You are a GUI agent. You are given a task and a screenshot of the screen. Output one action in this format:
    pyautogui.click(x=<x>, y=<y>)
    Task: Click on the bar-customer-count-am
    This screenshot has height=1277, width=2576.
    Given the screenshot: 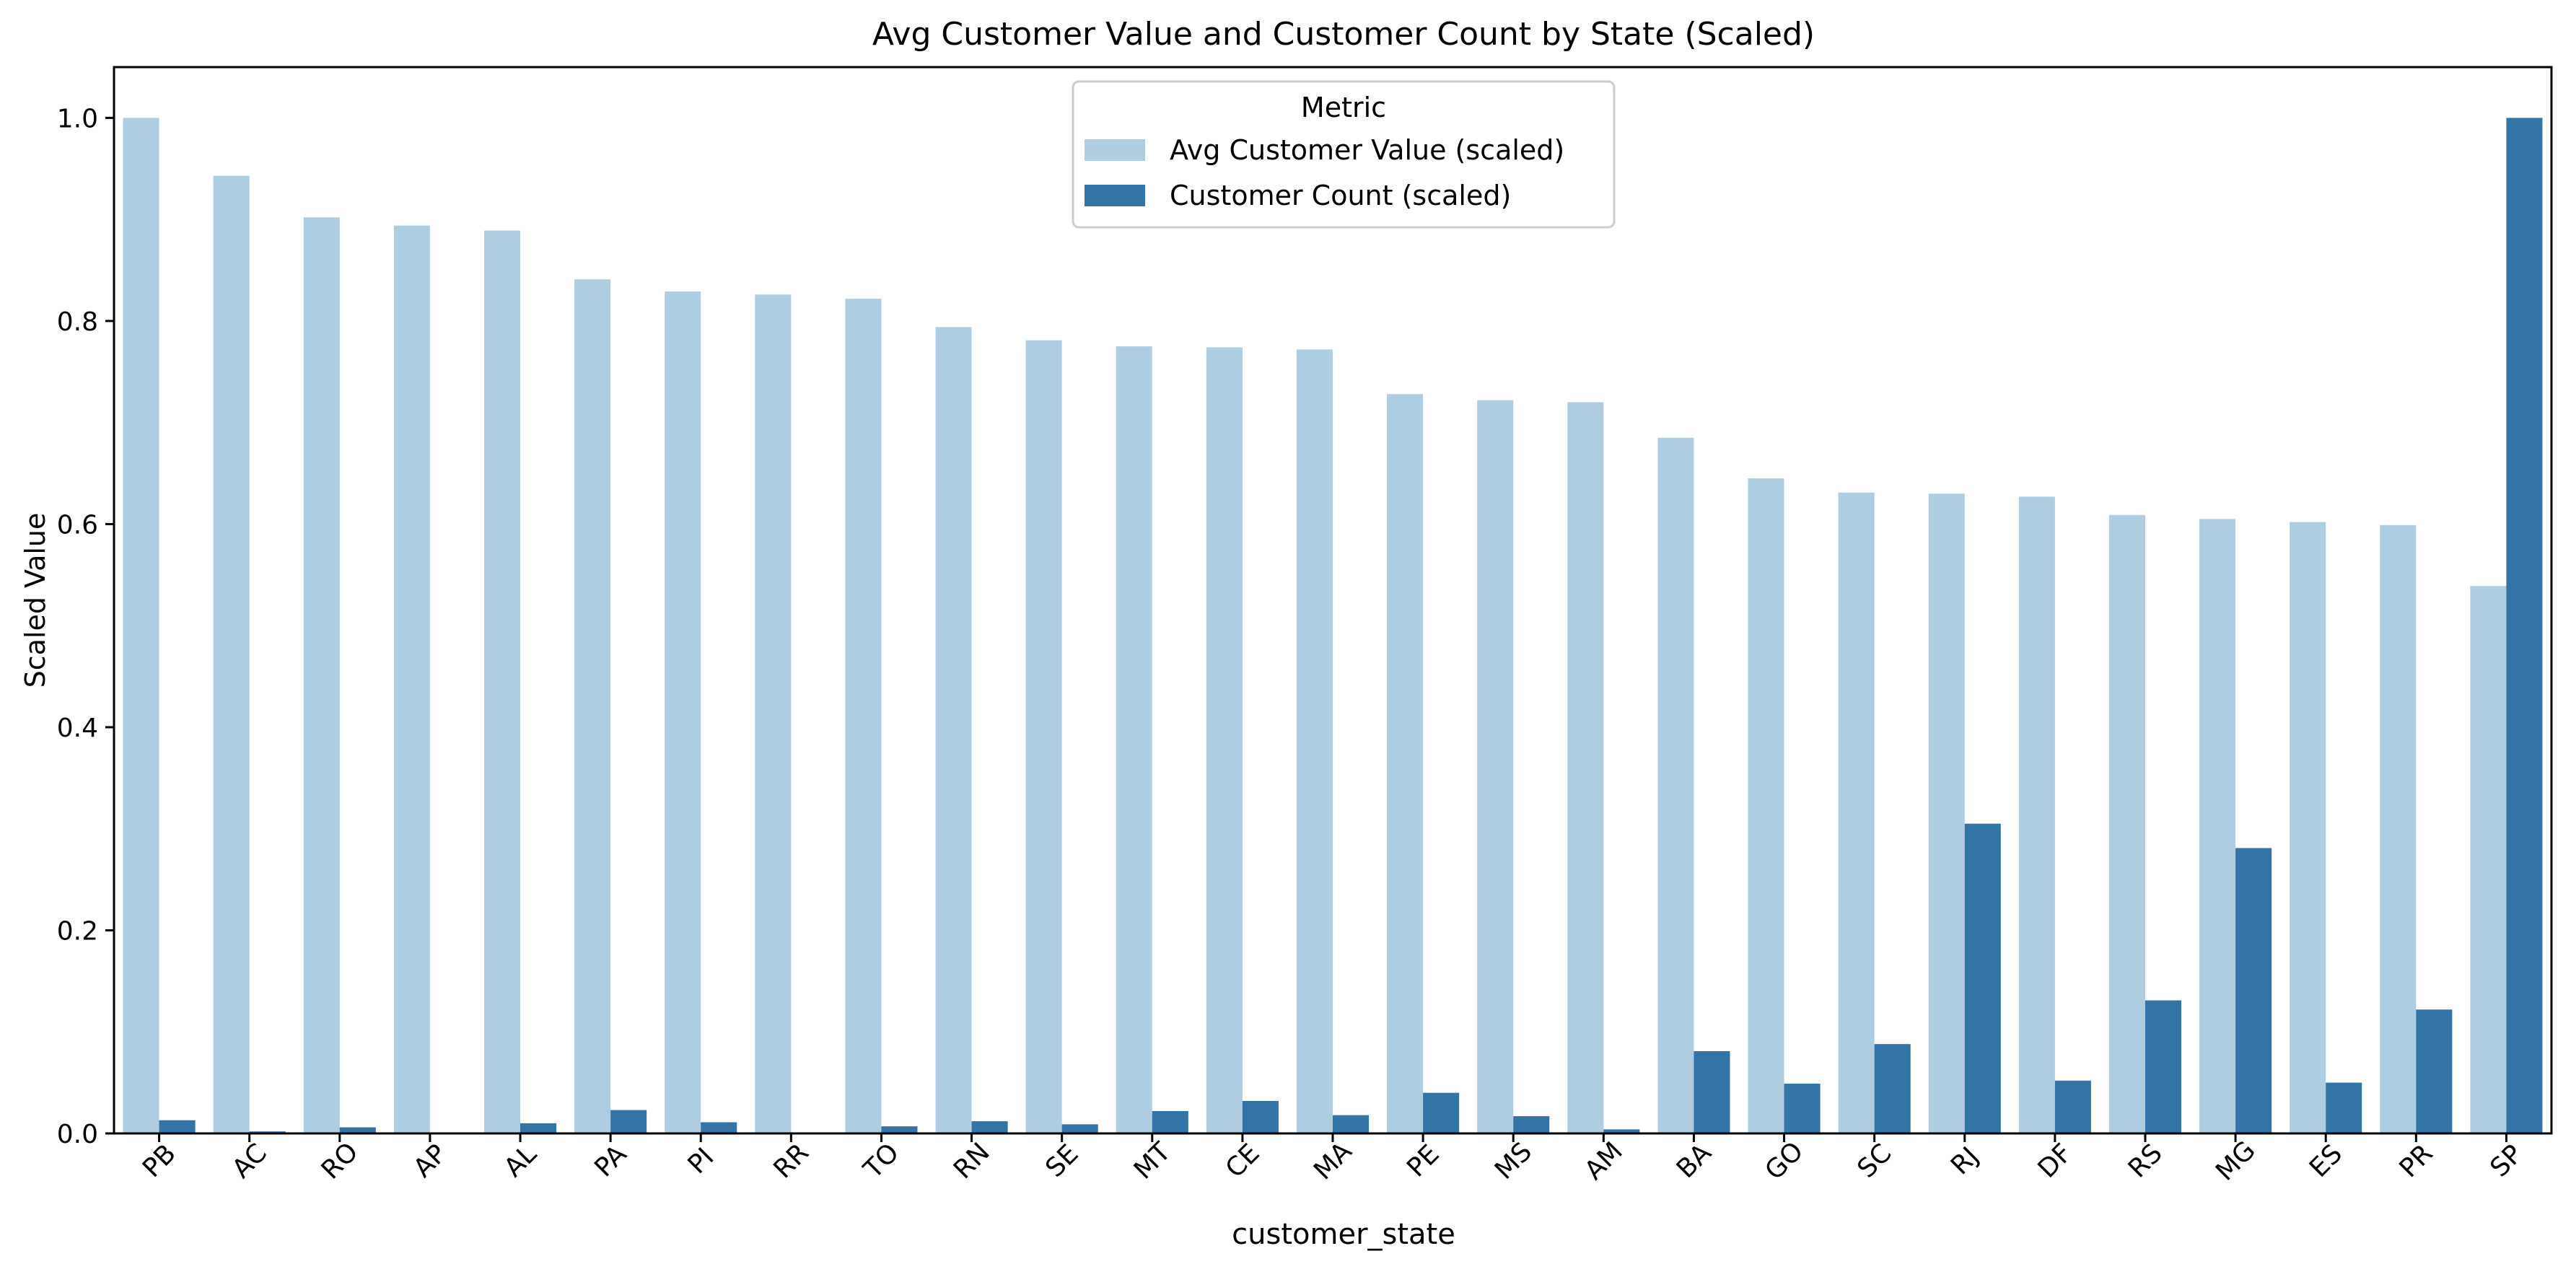 What is the action you would take?
    pyautogui.click(x=1621, y=1131)
    